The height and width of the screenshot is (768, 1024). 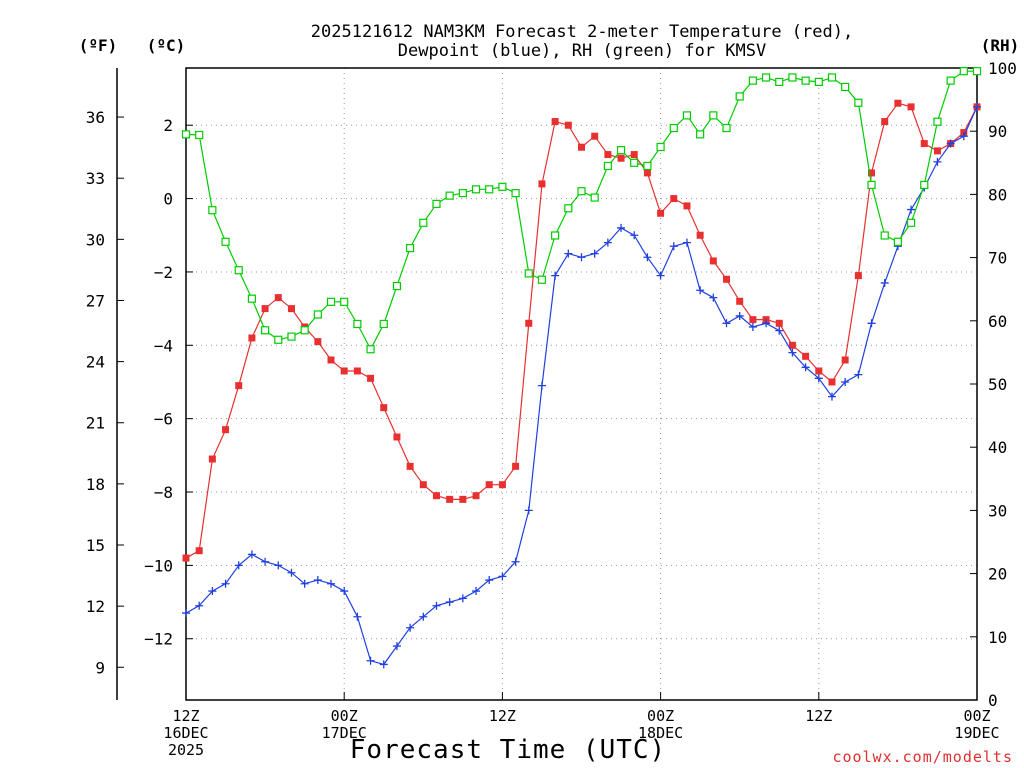 What do you see at coordinates (95, 484) in the screenshot?
I see `fahrenheit-tick-label: 18` at bounding box center [95, 484].